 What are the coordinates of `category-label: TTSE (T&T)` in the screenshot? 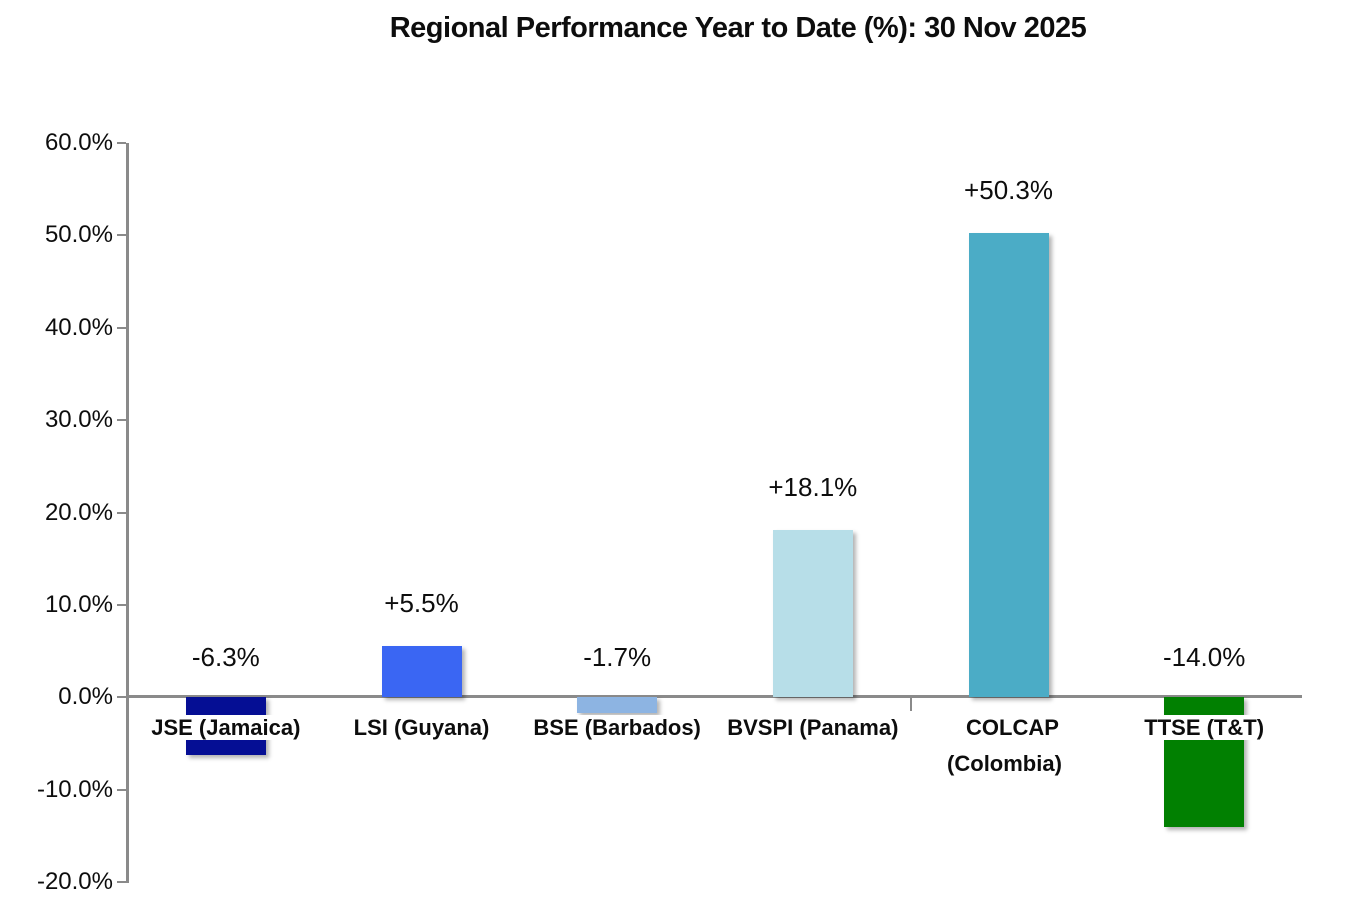 It's located at (1204, 728).